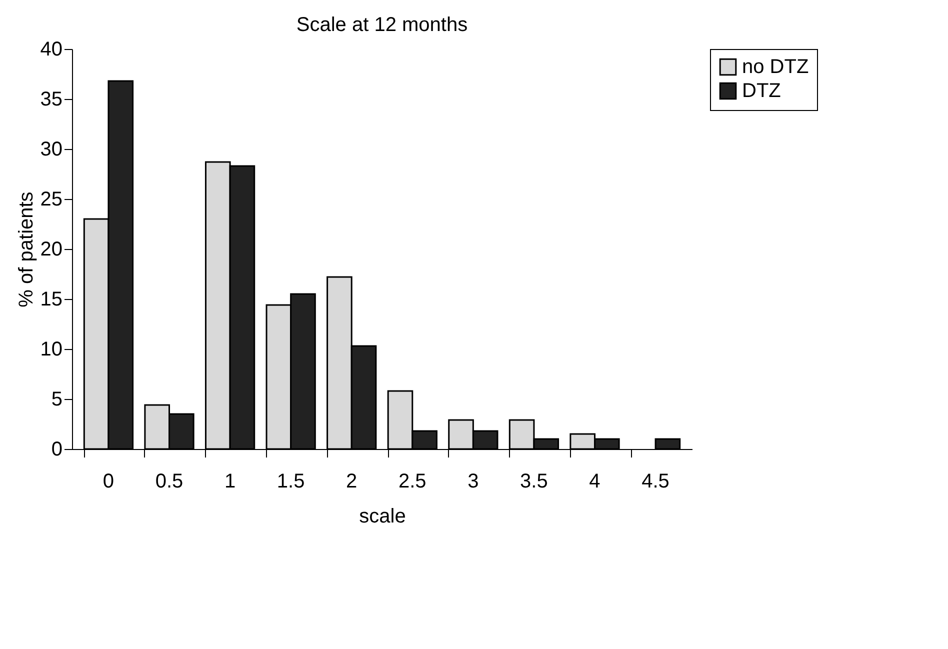 Image resolution: width=948 pixels, height=649 pixels. Describe the element at coordinates (382, 517) in the screenshot. I see `x-axis-title: scale` at that location.